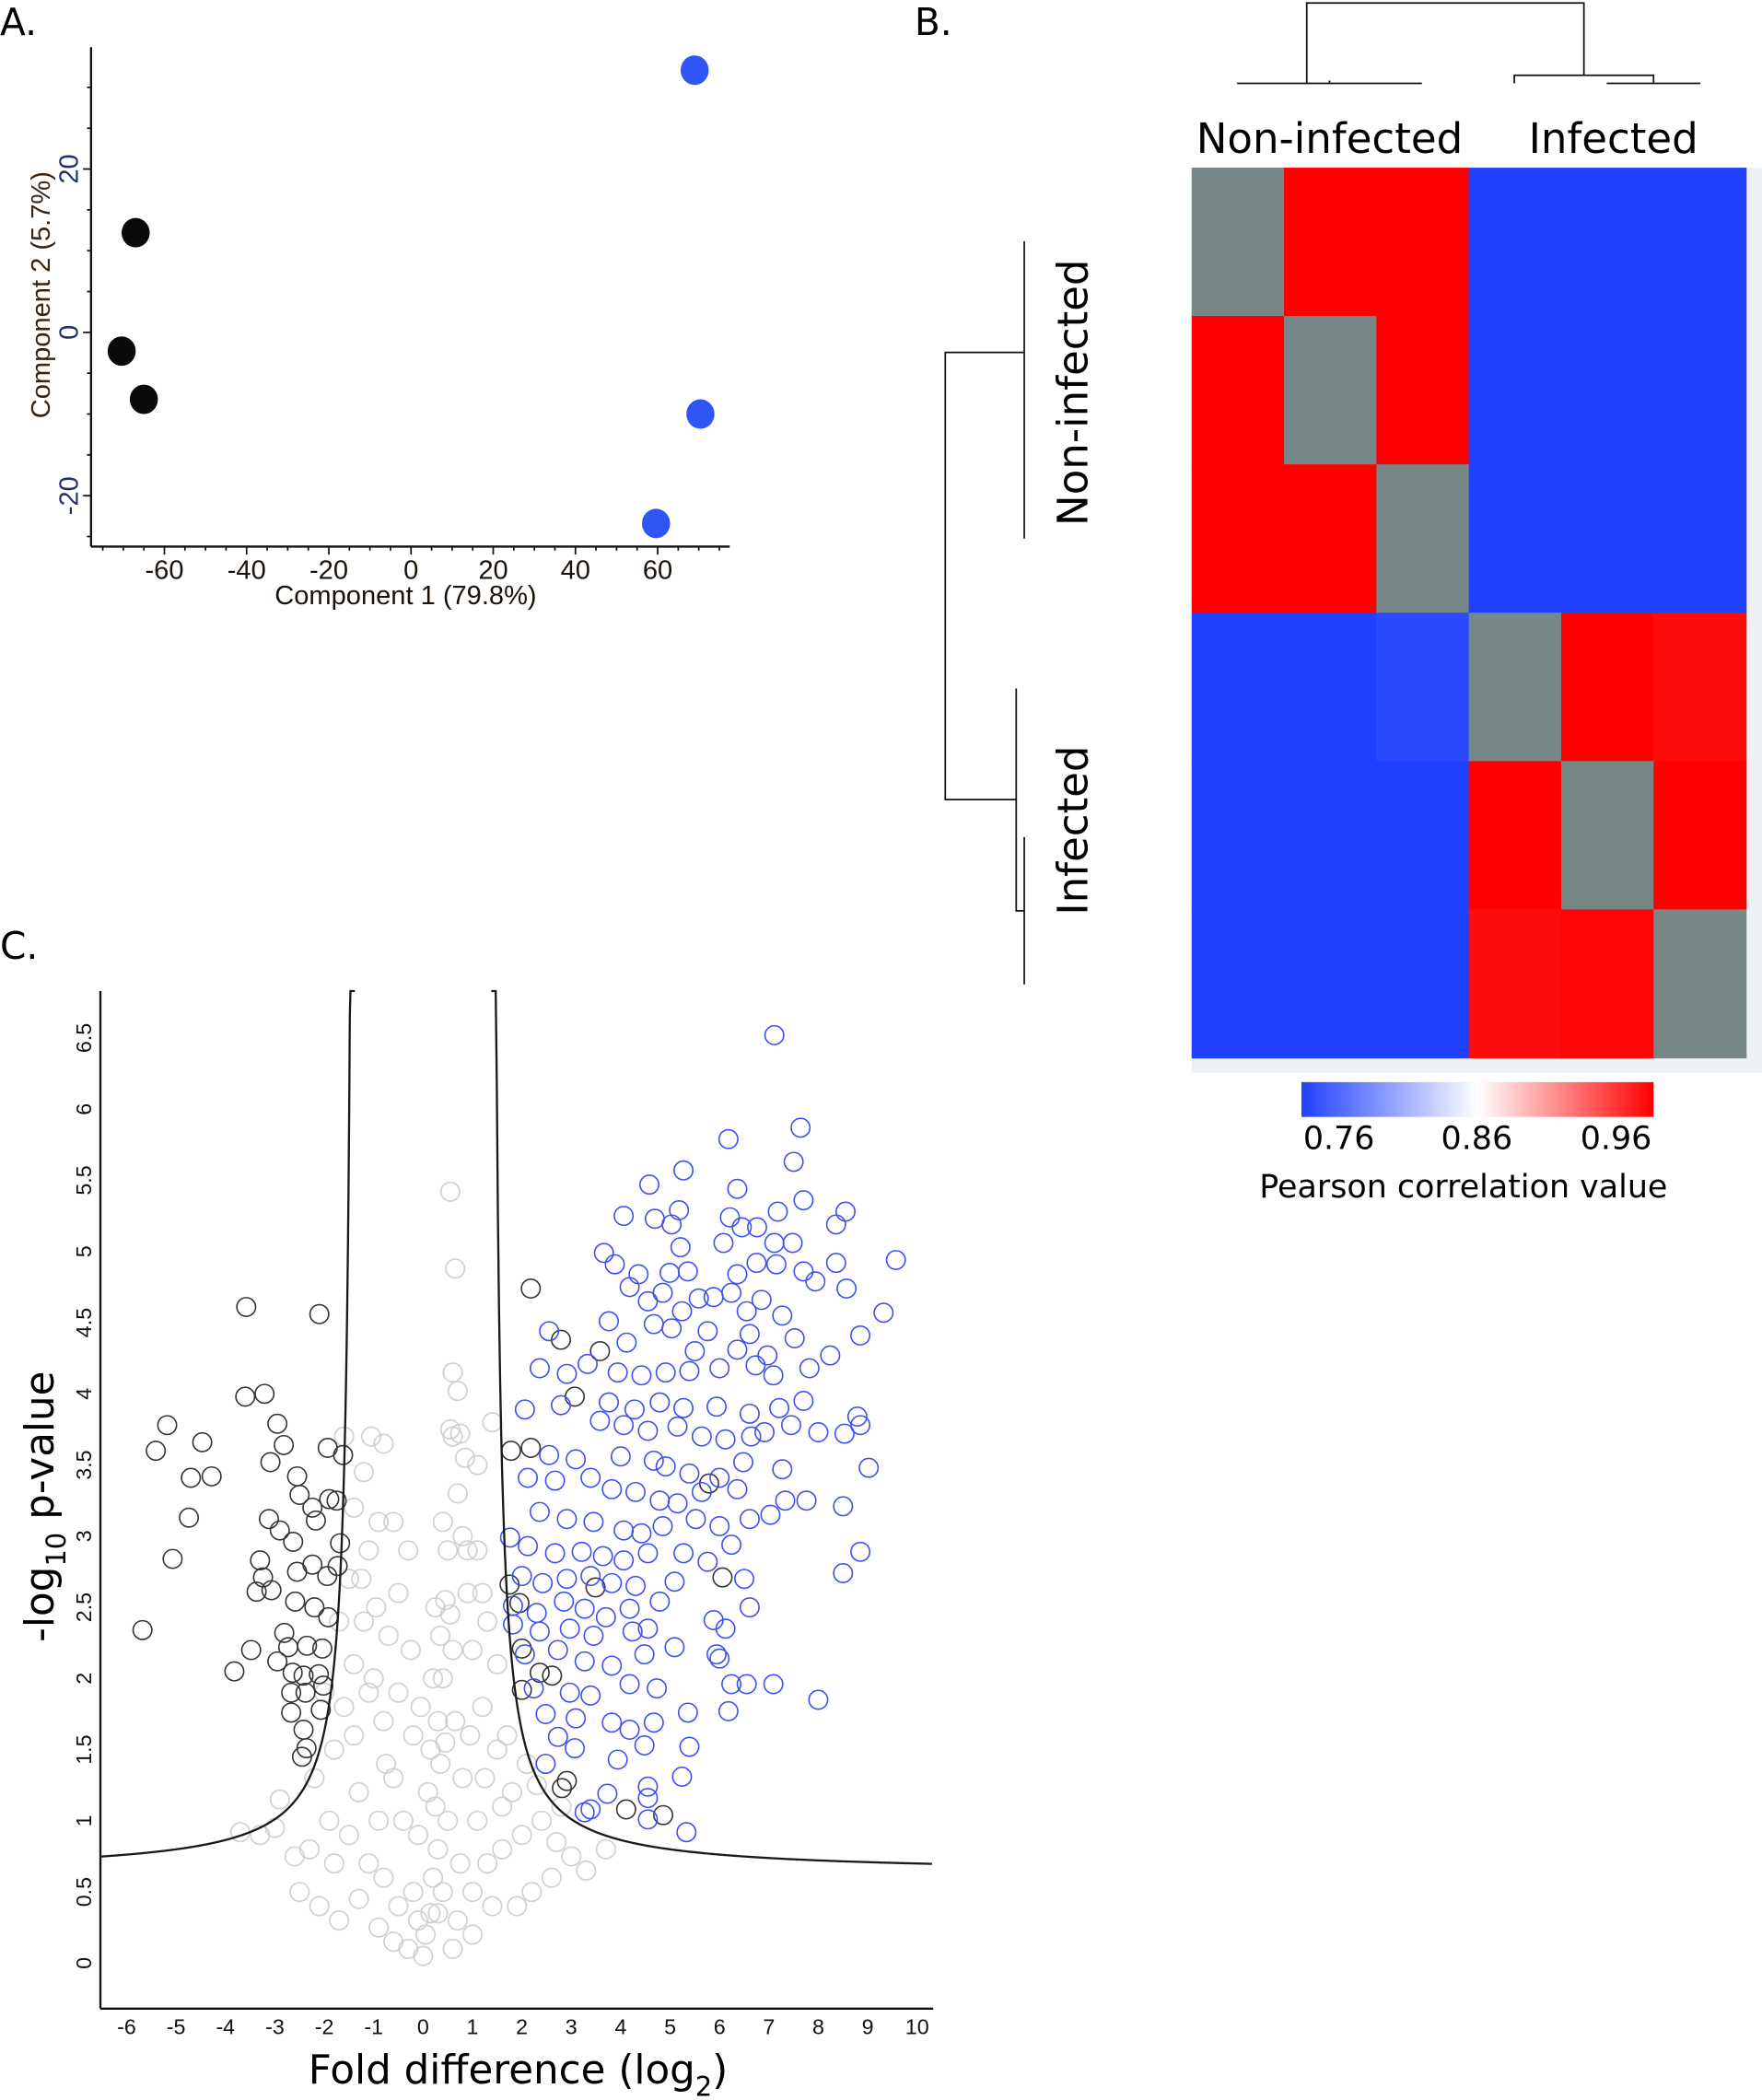 The height and width of the screenshot is (2100, 1762). What do you see at coordinates (84, 1892) in the screenshot?
I see `y-tick-label: 0.5` at bounding box center [84, 1892].